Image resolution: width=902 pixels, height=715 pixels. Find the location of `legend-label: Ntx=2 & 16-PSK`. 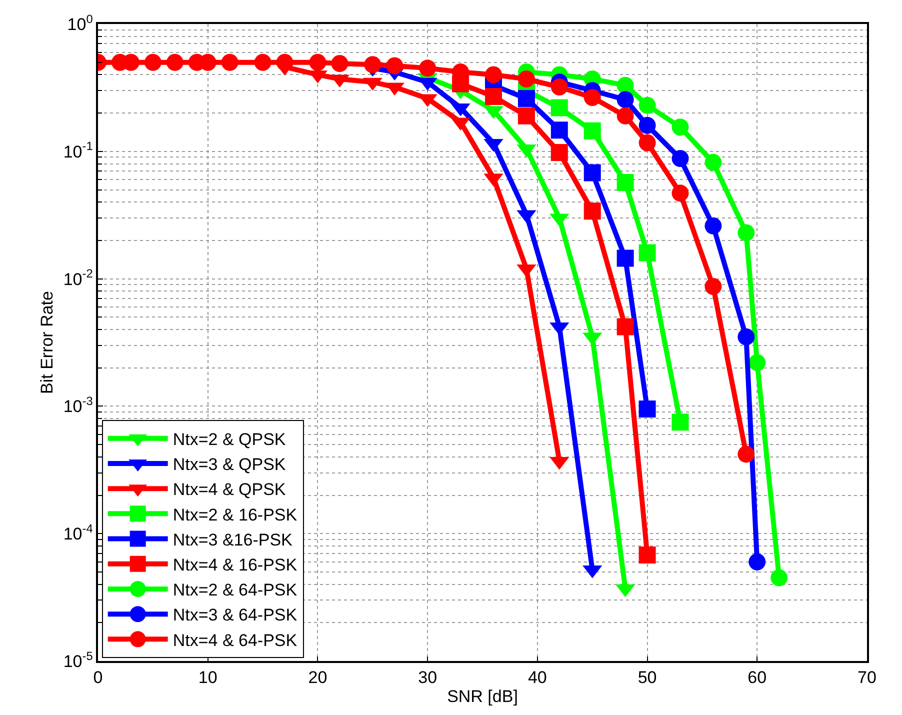

legend-label: Ntx=2 & 16-PSK is located at coordinates (235, 514).